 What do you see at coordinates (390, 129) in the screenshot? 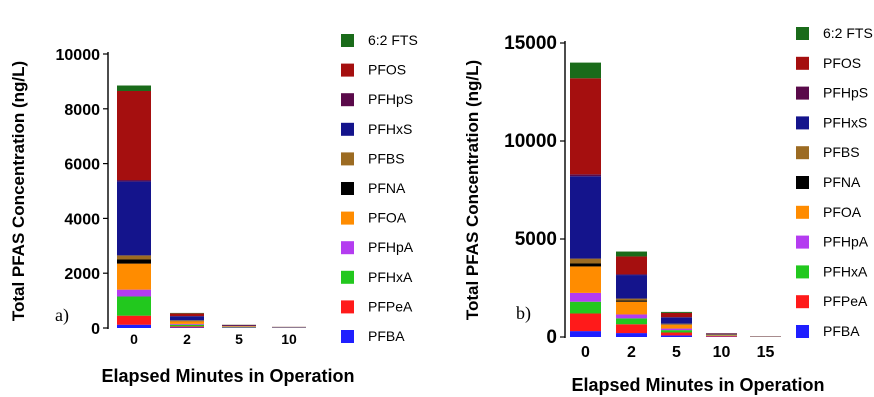
I see `legend-entry: PFHxS` at bounding box center [390, 129].